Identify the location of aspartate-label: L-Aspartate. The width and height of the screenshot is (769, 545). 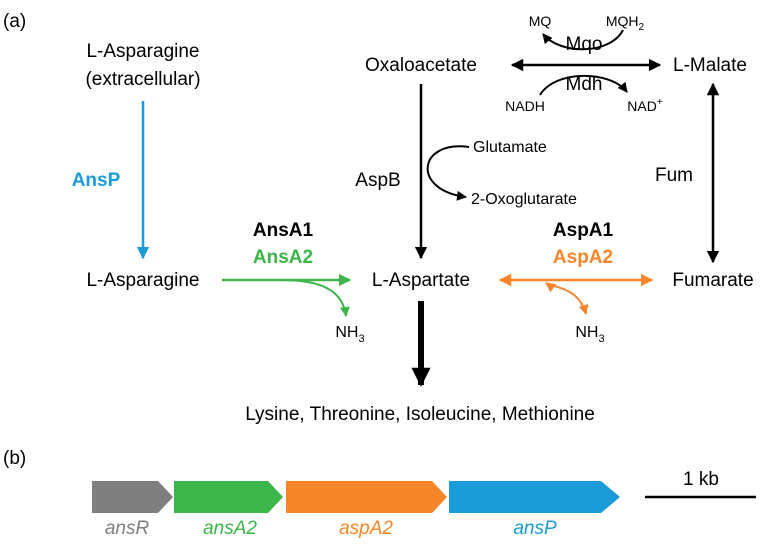
(421, 280).